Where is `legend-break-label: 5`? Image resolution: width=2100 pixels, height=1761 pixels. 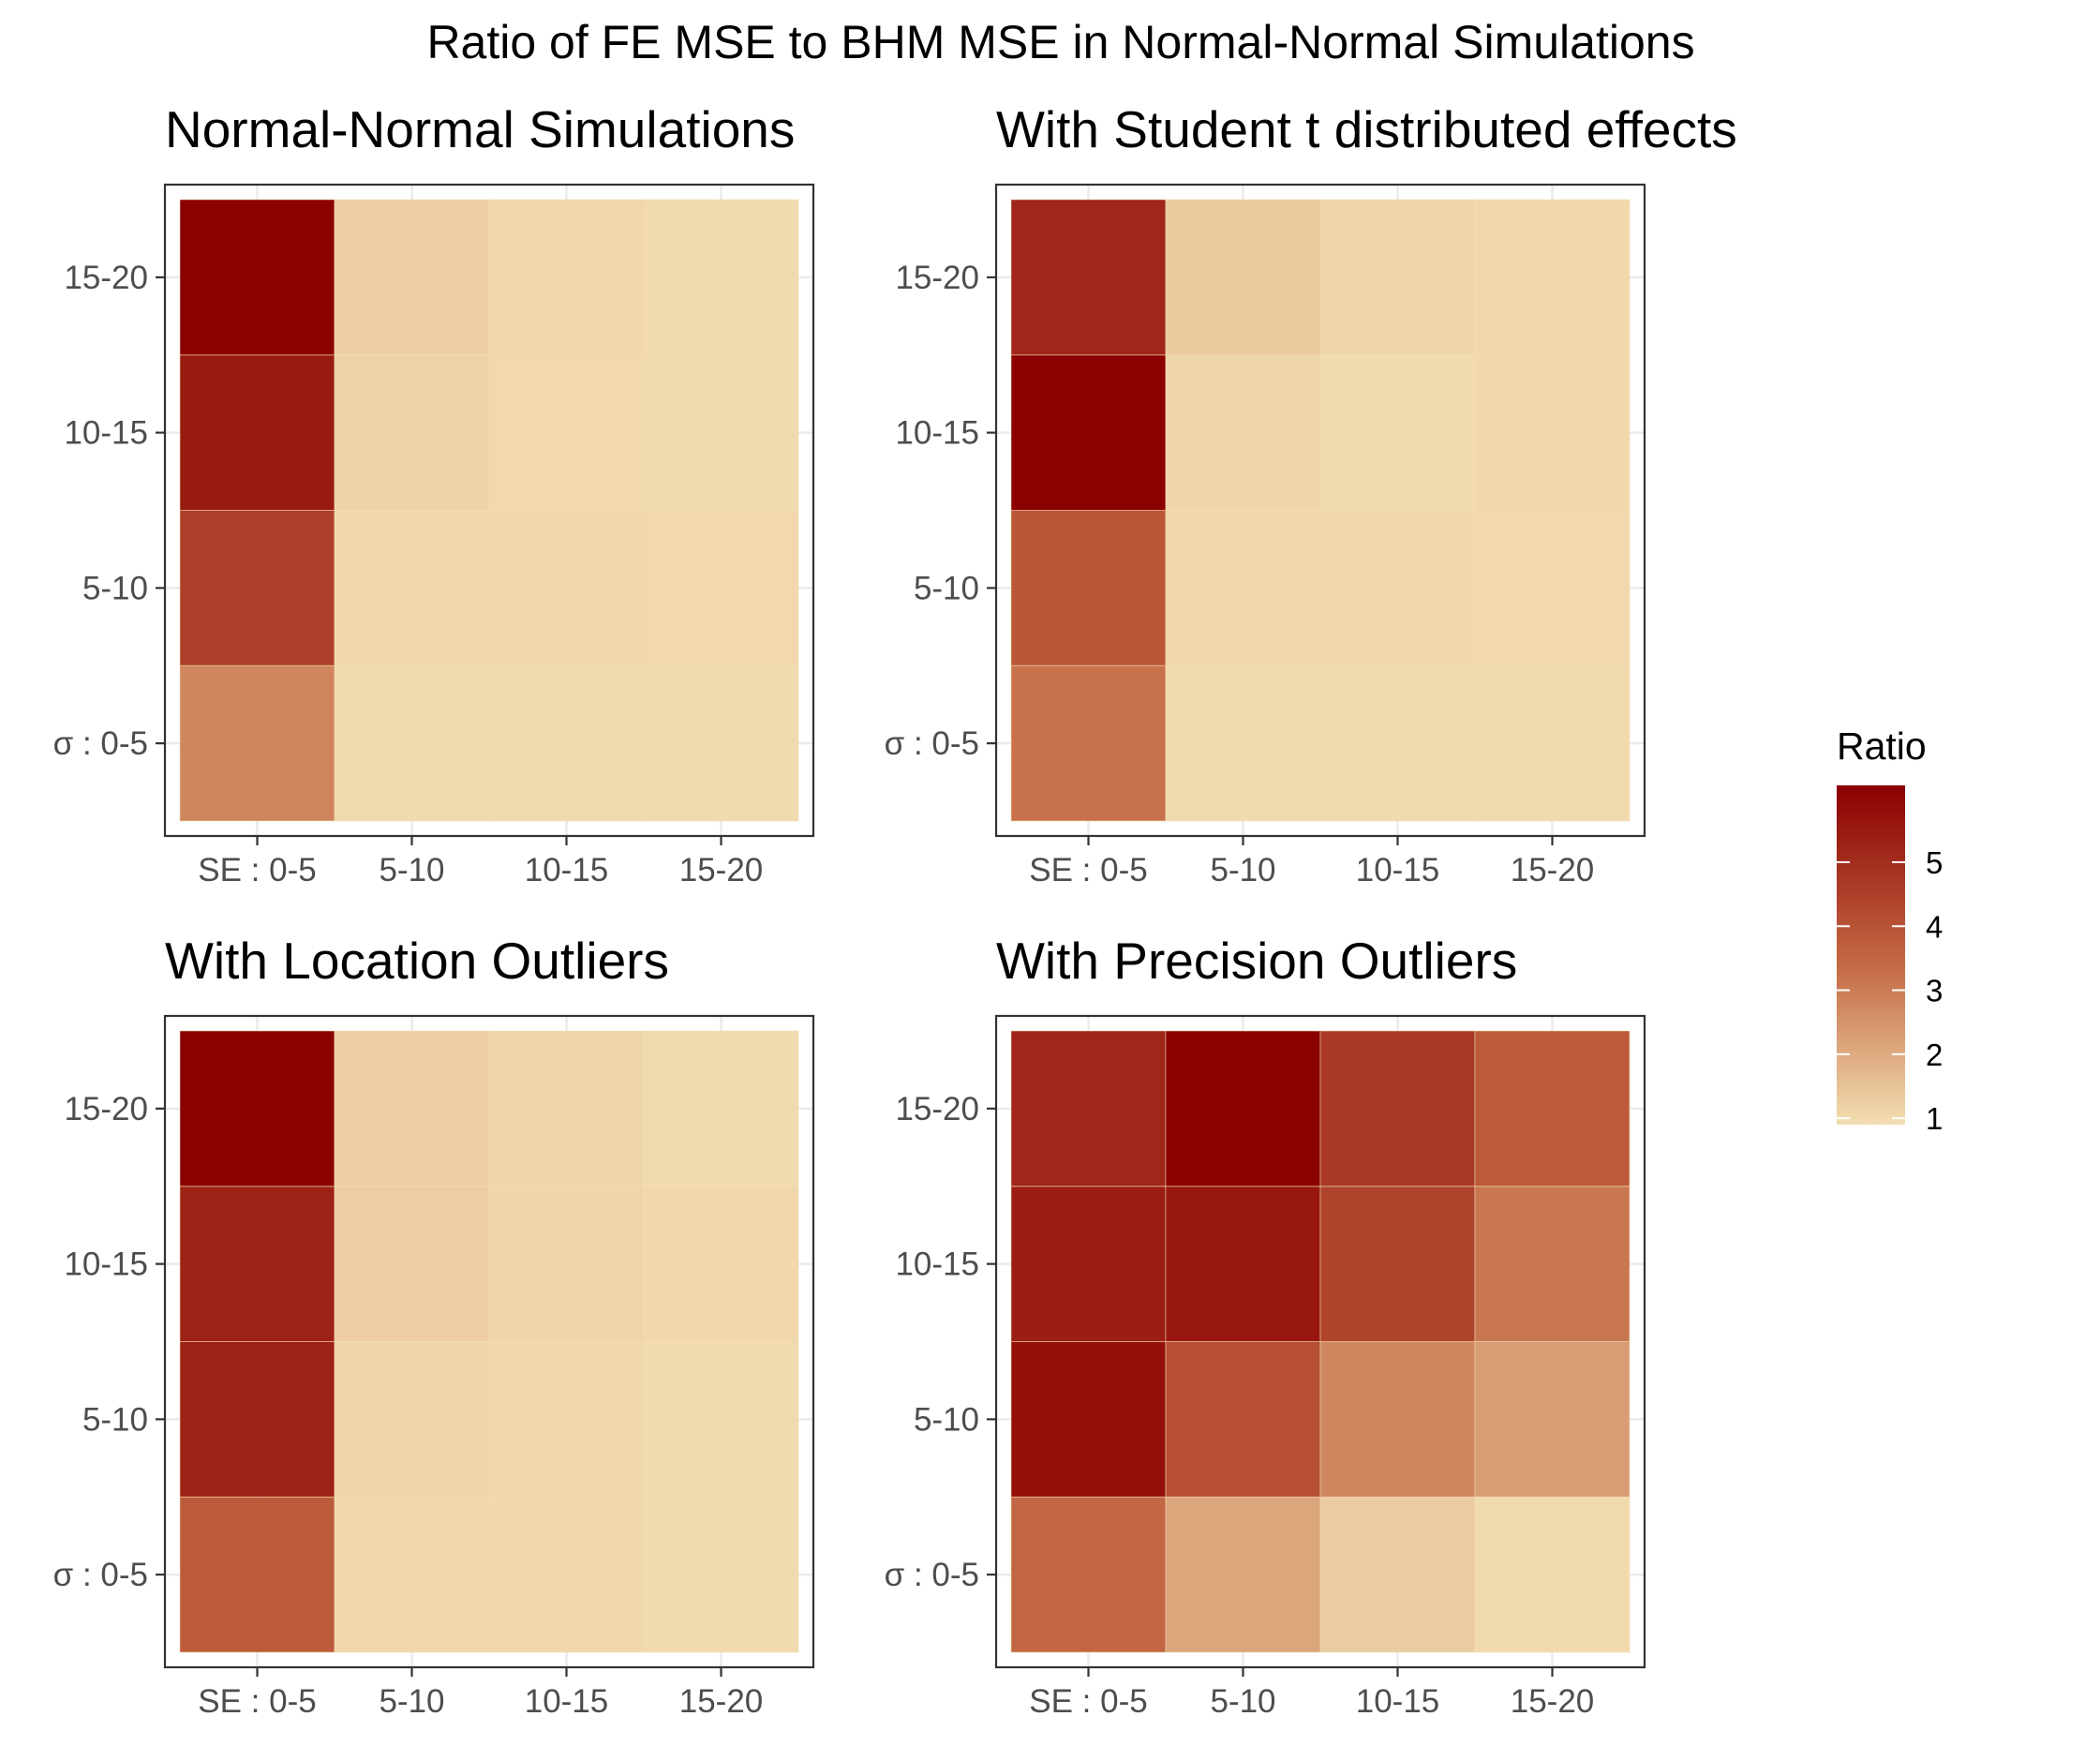 legend-break-label: 5 is located at coordinates (1934, 862).